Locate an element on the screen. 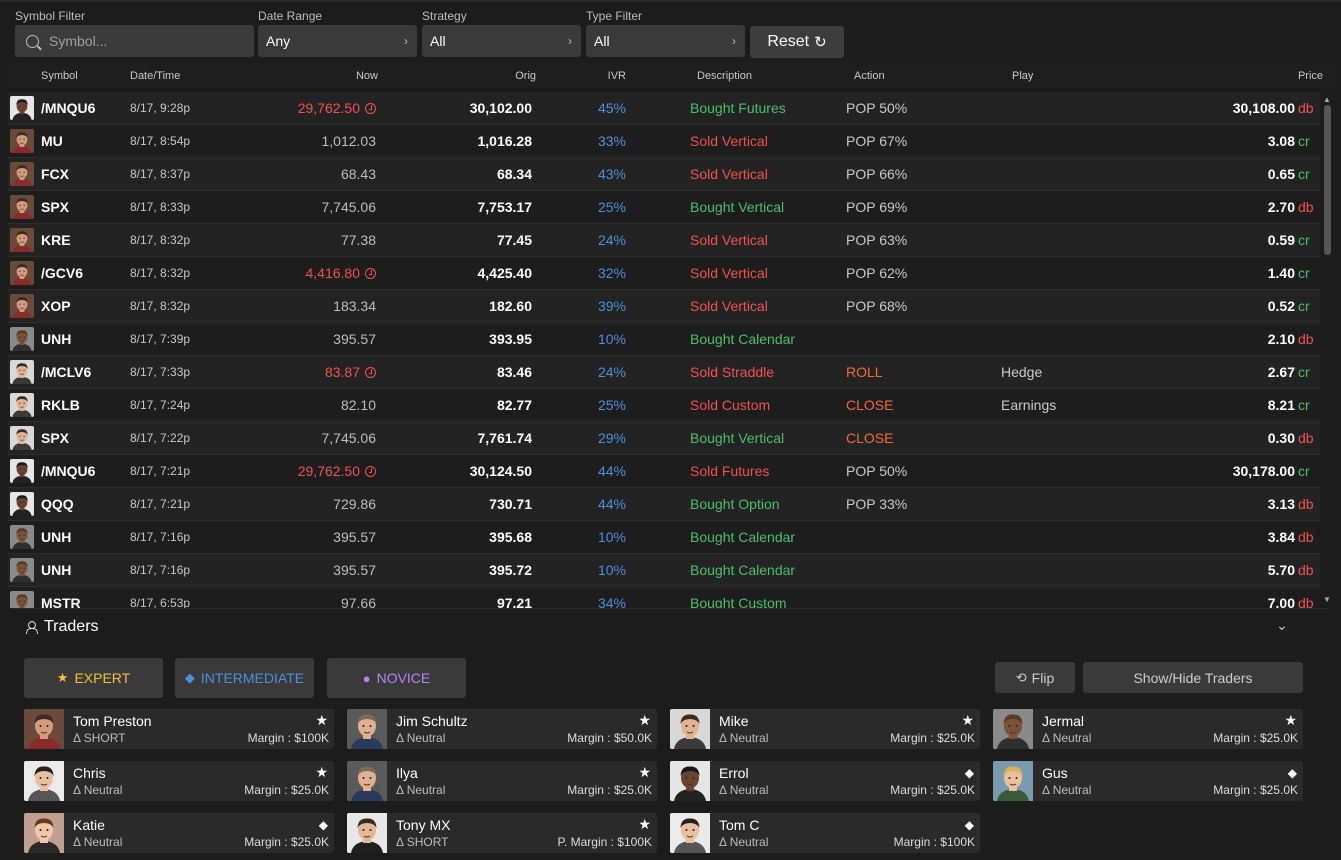 The width and height of the screenshot is (1341, 860). row-action: POP 67% is located at coordinates (877, 141).